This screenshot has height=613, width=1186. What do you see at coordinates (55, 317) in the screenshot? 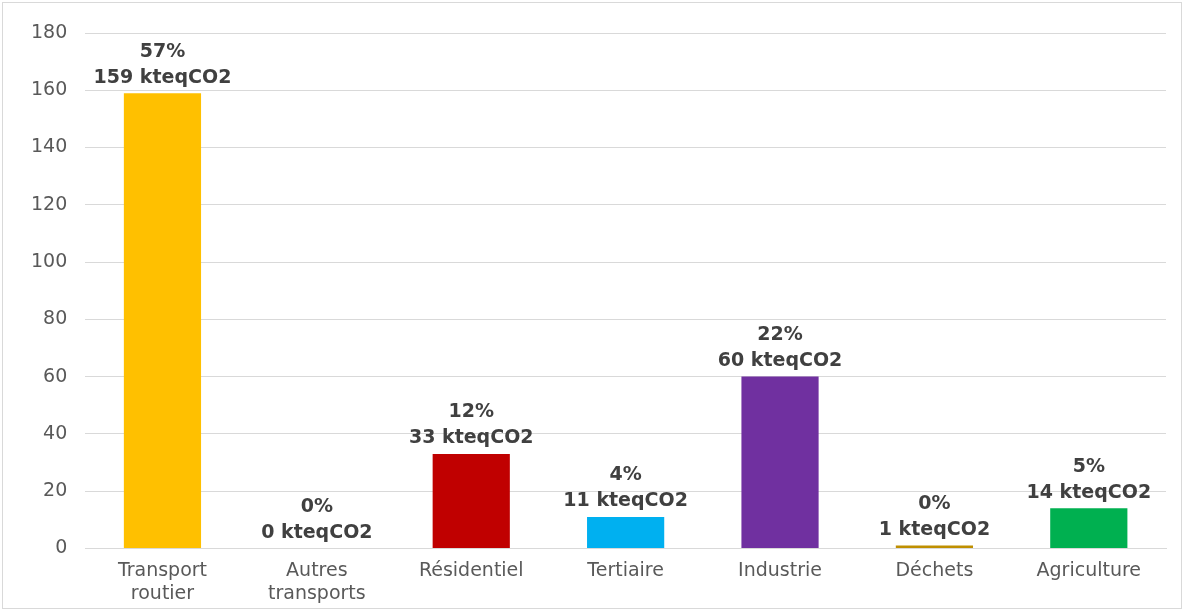
I see `y-tick-label: 80` at bounding box center [55, 317].